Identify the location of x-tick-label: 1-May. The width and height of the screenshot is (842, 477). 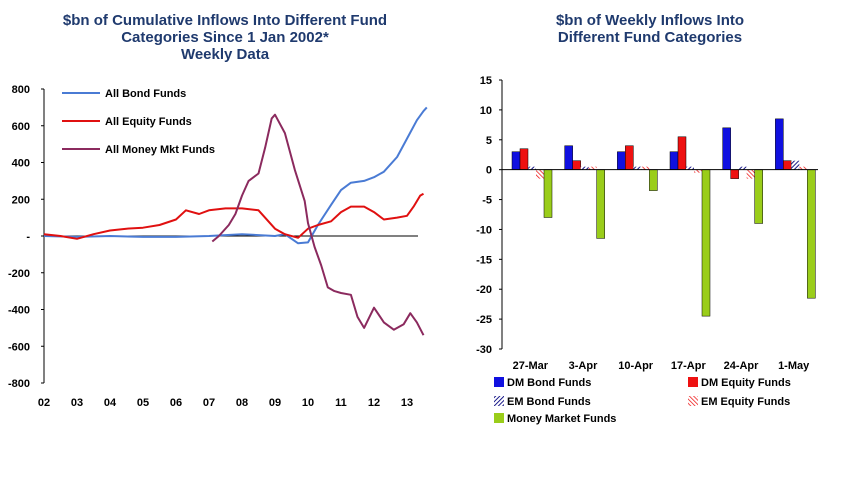
(794, 366).